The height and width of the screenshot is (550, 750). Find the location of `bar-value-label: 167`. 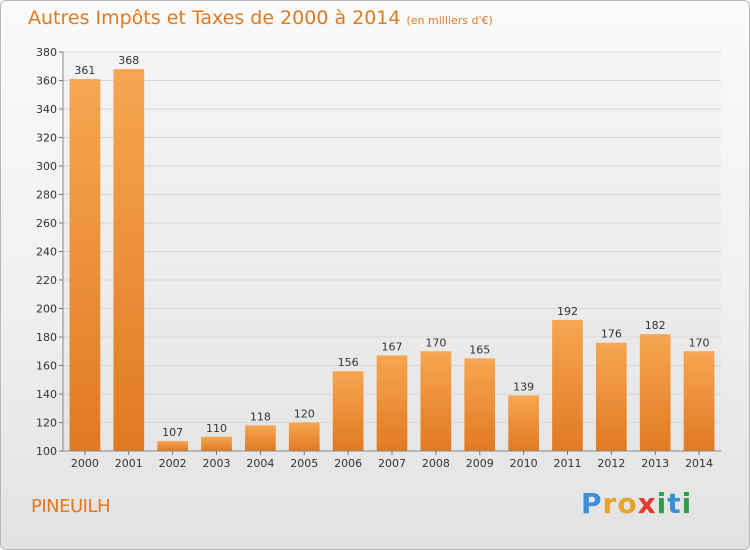

bar-value-label: 167 is located at coordinates (392, 347).